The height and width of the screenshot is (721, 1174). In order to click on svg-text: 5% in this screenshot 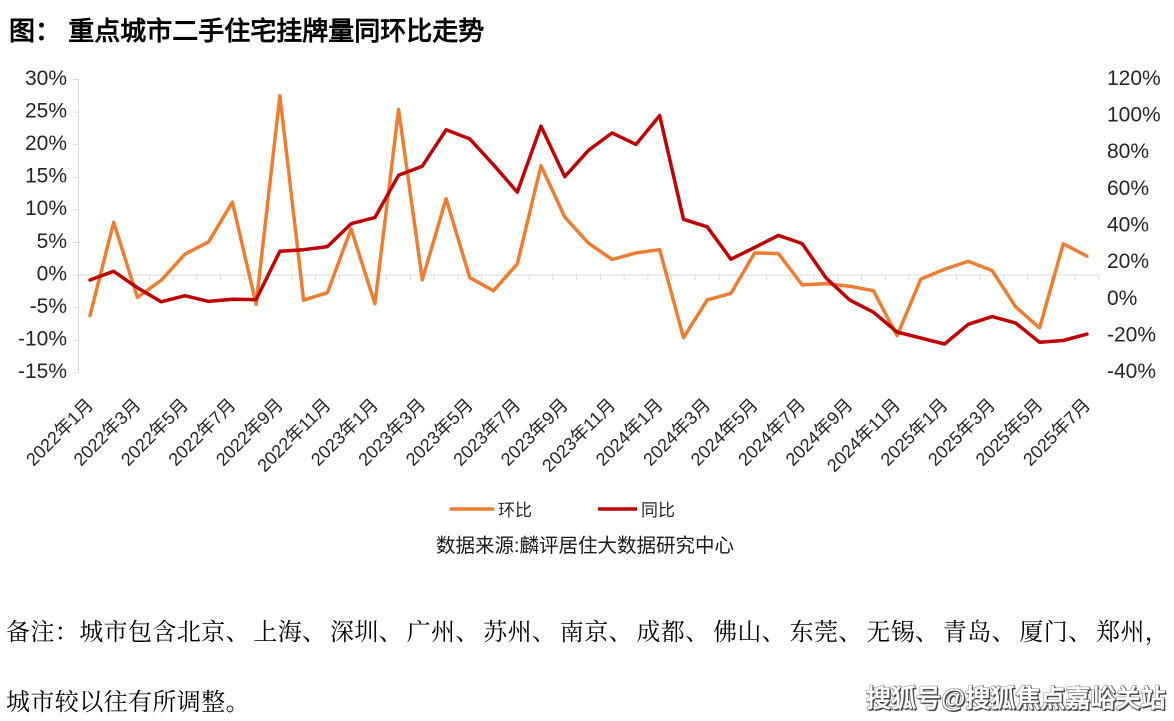, I will do `click(52, 241)`.